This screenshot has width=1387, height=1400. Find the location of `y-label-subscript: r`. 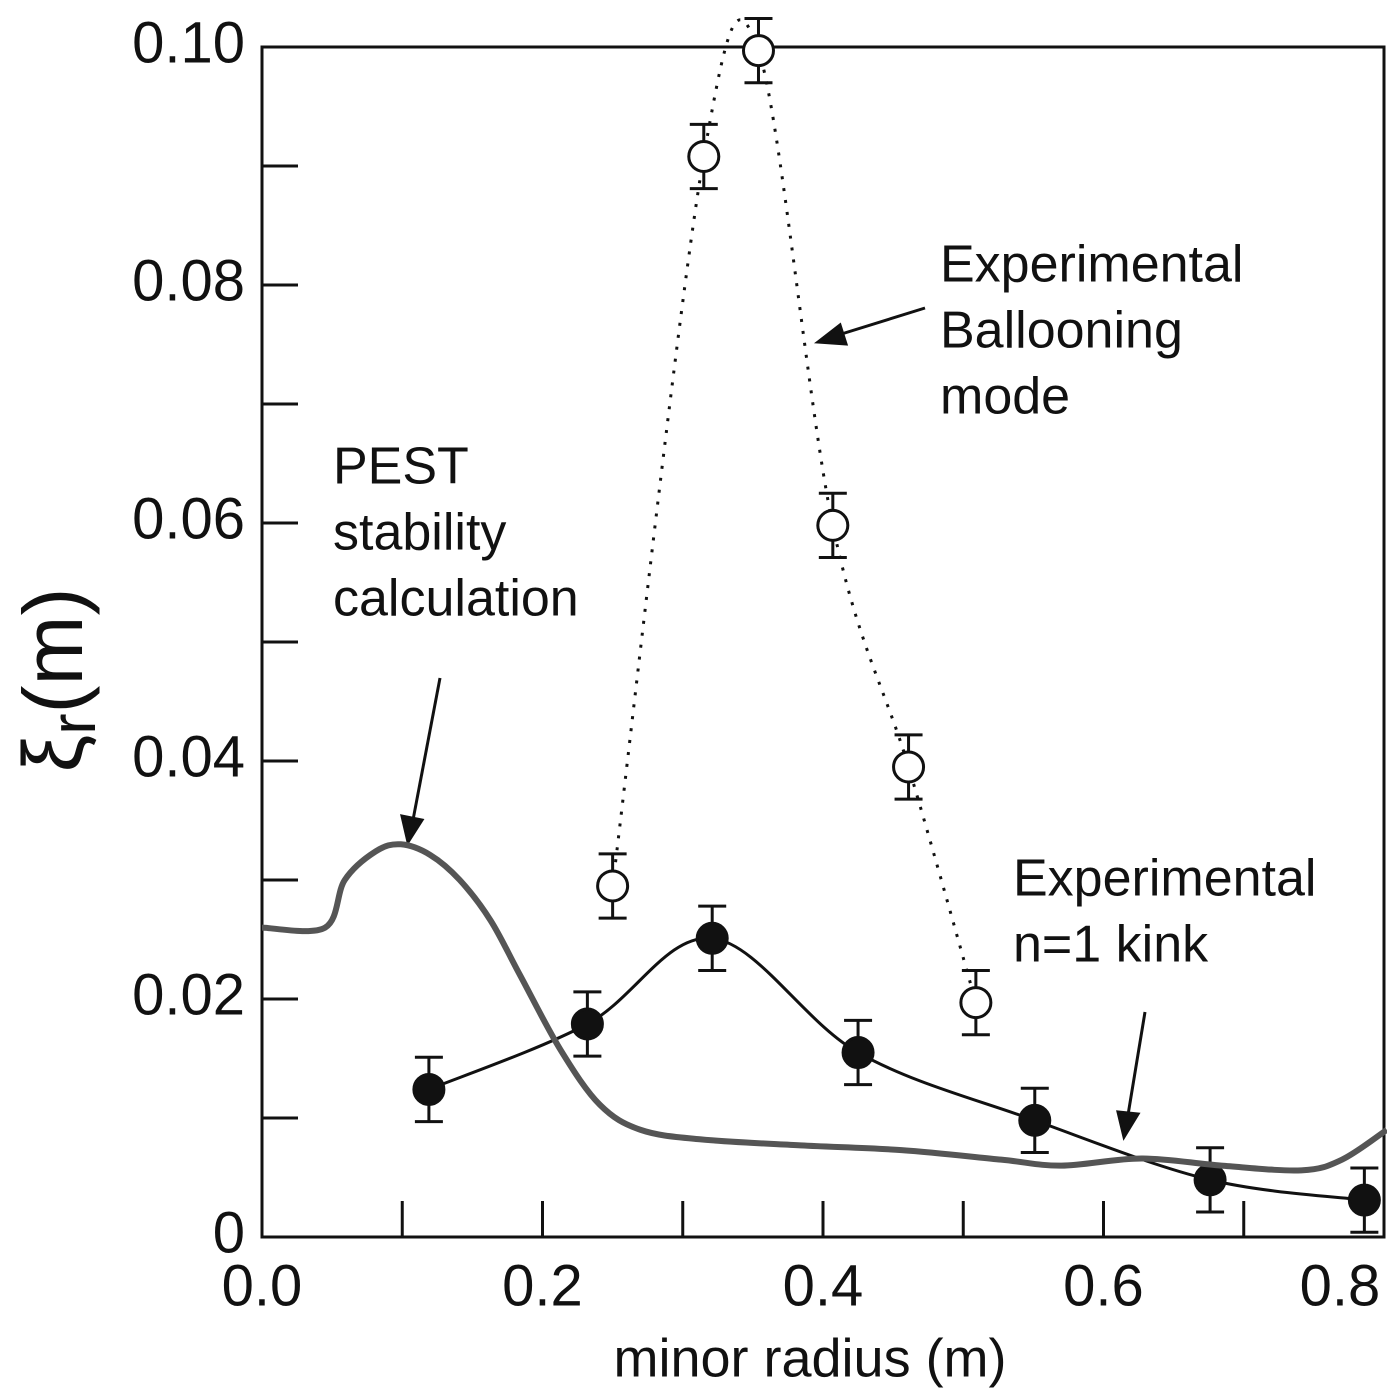

y-label-subscript: r is located at coordinates (73, 723).